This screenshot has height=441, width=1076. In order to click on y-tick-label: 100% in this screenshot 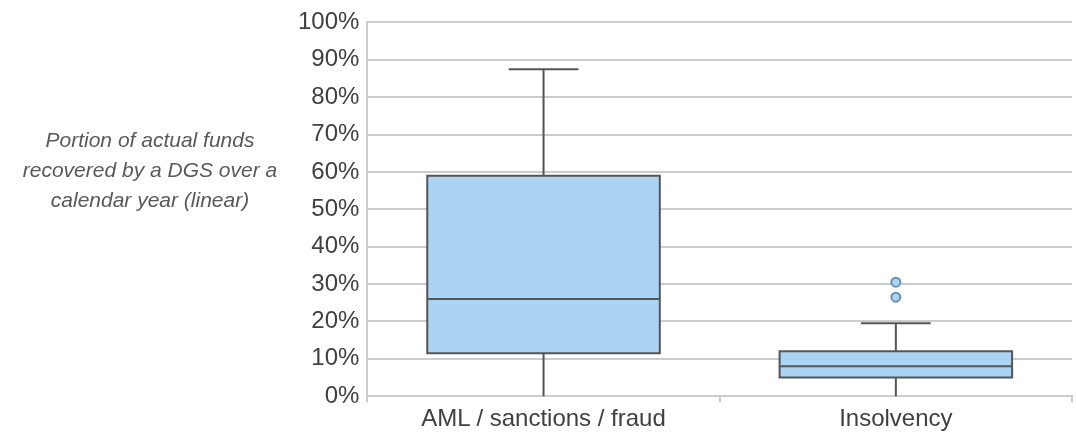, I will do `click(328, 21)`.